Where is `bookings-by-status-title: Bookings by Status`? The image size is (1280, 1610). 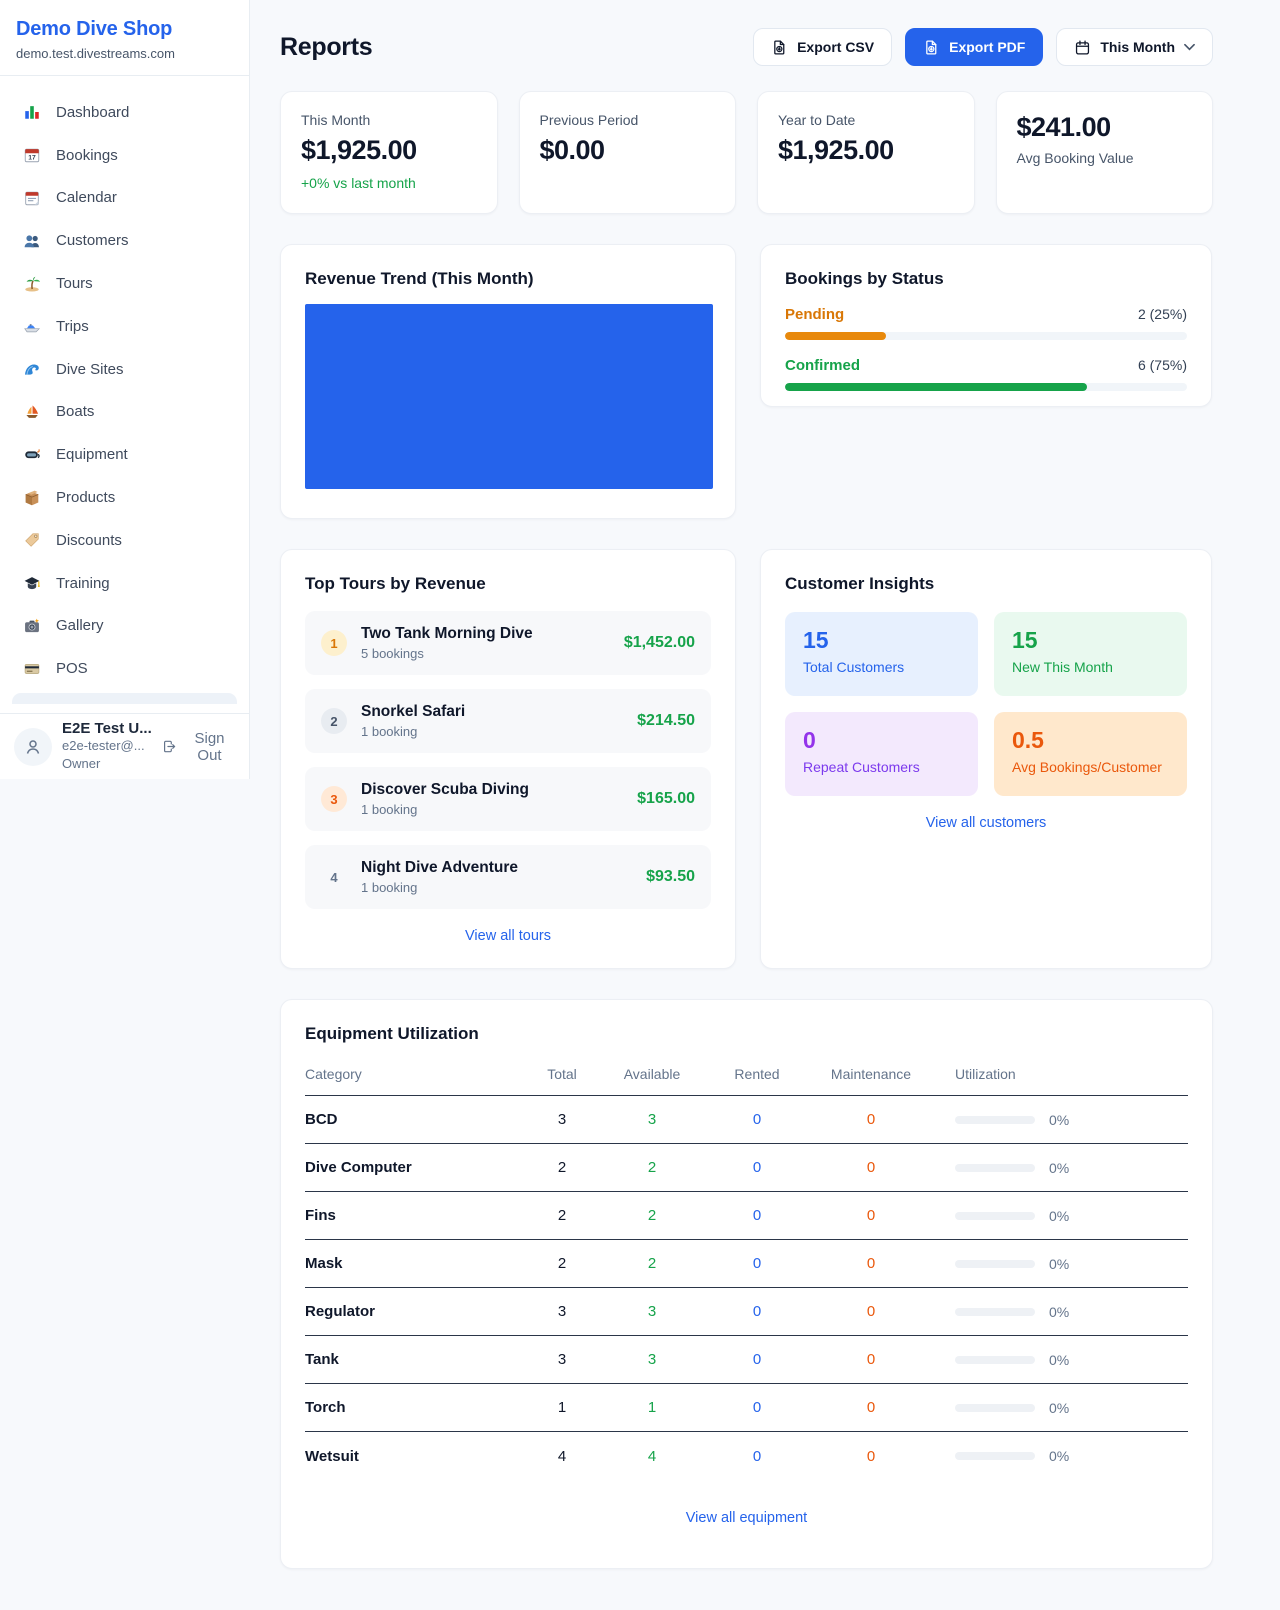
bookings-by-status-title: Bookings by Status is located at coordinates (864, 278).